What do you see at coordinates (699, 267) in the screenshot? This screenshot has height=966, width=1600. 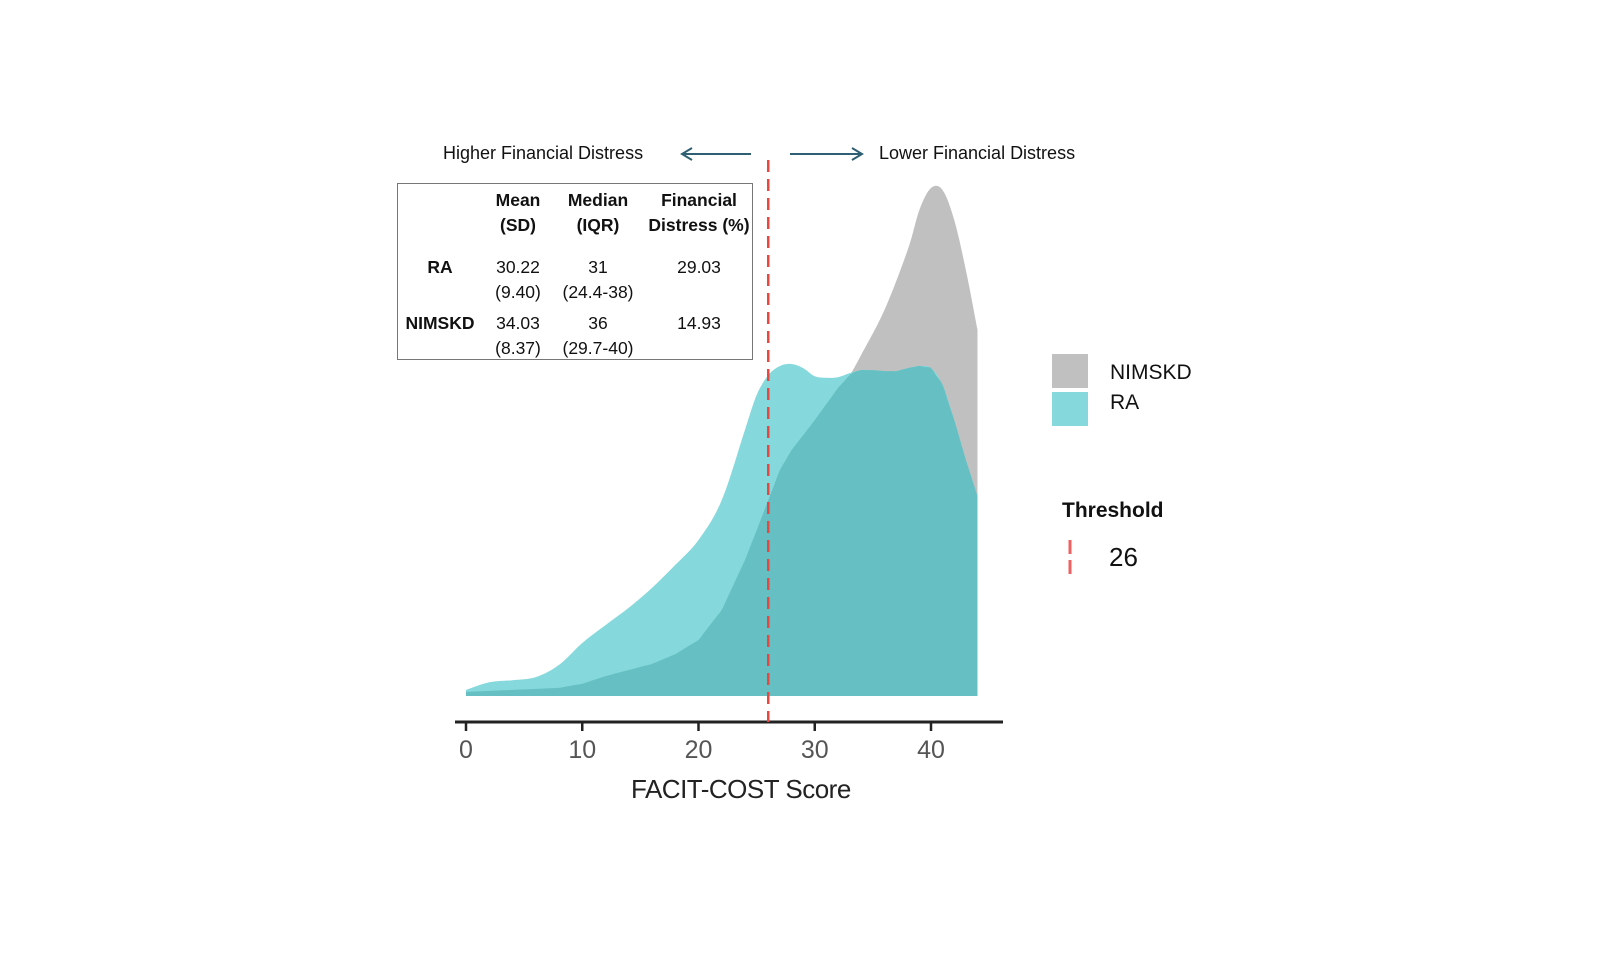 I see `ra-distress: 29.03` at bounding box center [699, 267].